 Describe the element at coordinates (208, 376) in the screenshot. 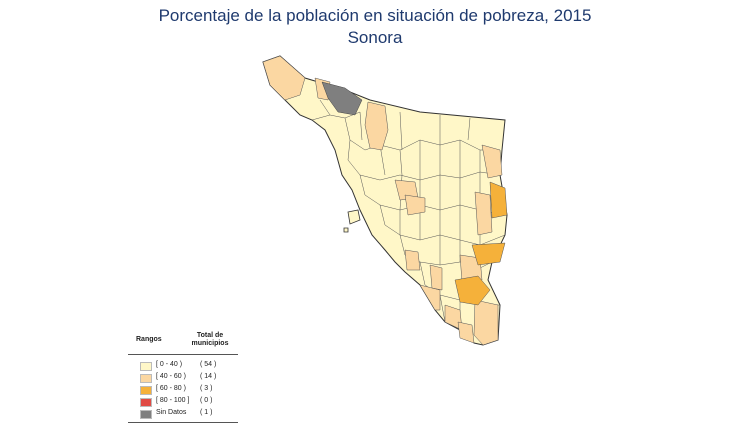

I see `legend-count: ( 14 )` at that location.